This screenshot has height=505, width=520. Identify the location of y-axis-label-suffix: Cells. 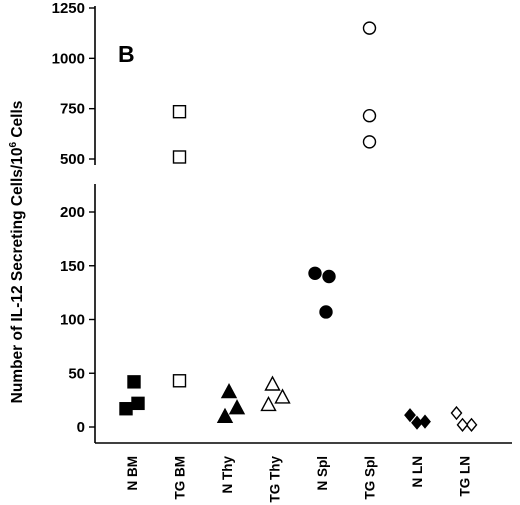
(17, 121).